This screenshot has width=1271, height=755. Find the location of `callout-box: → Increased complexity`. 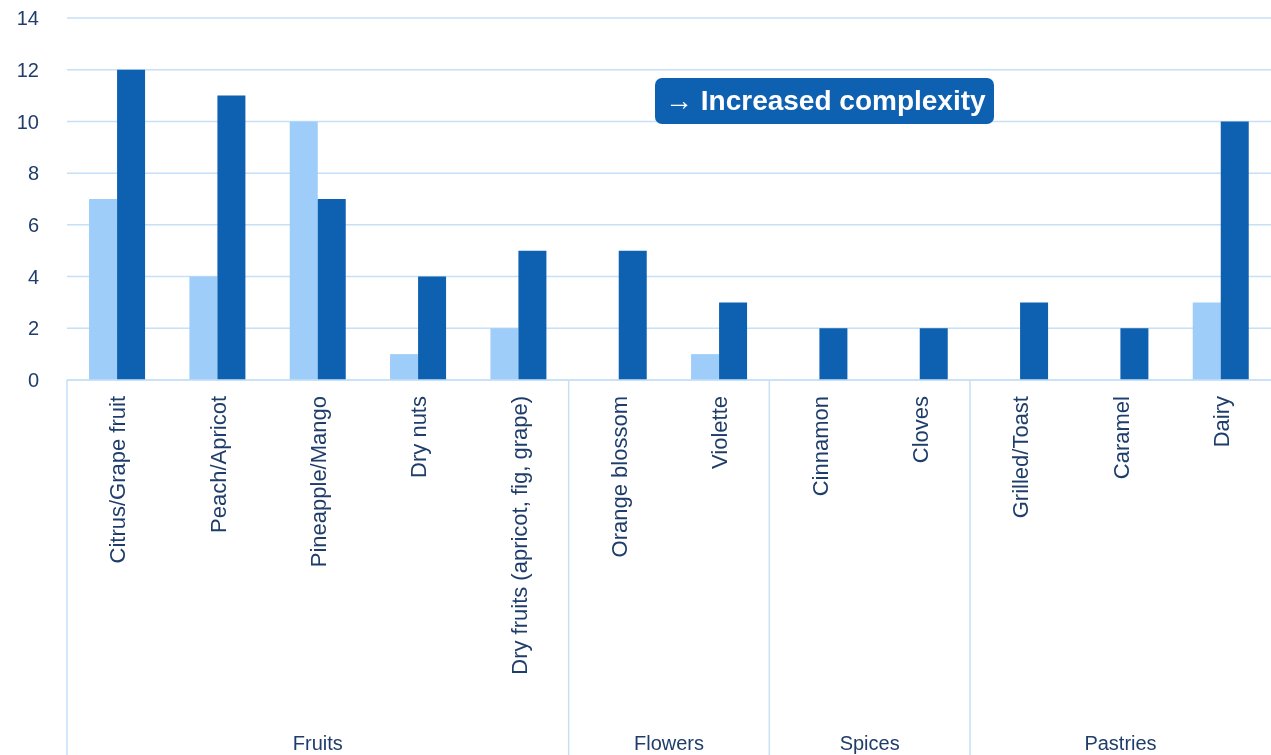

callout-box: → Increased complexity is located at coordinates (824, 101).